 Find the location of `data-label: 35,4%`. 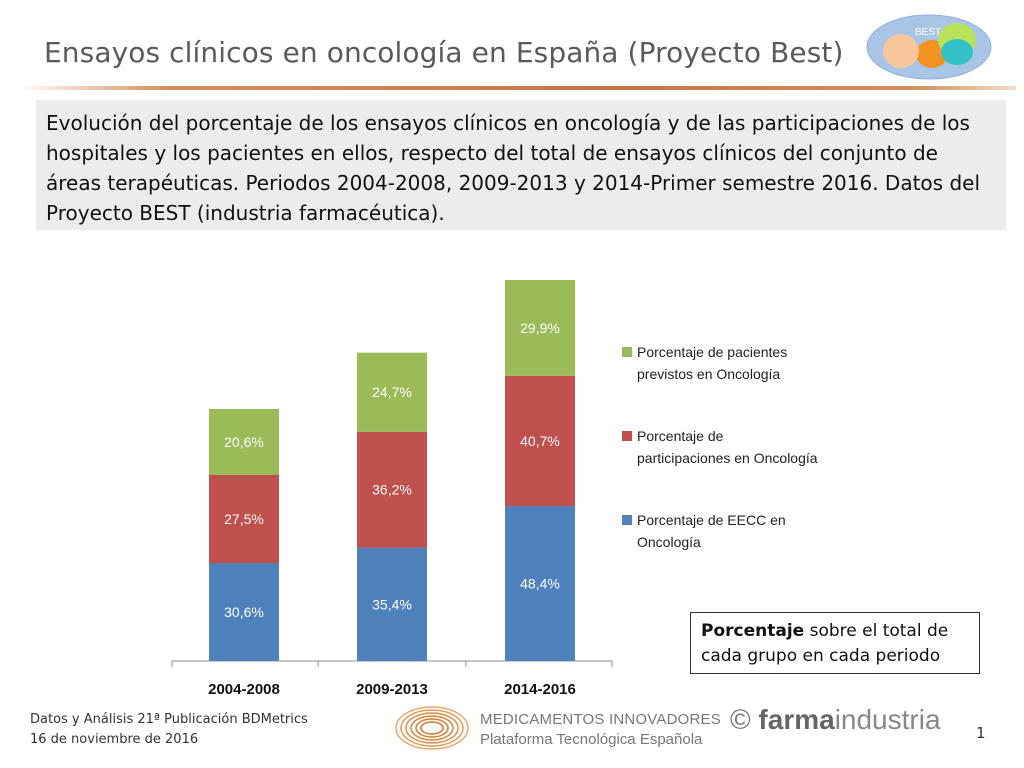

data-label: 35,4% is located at coordinates (392, 604).